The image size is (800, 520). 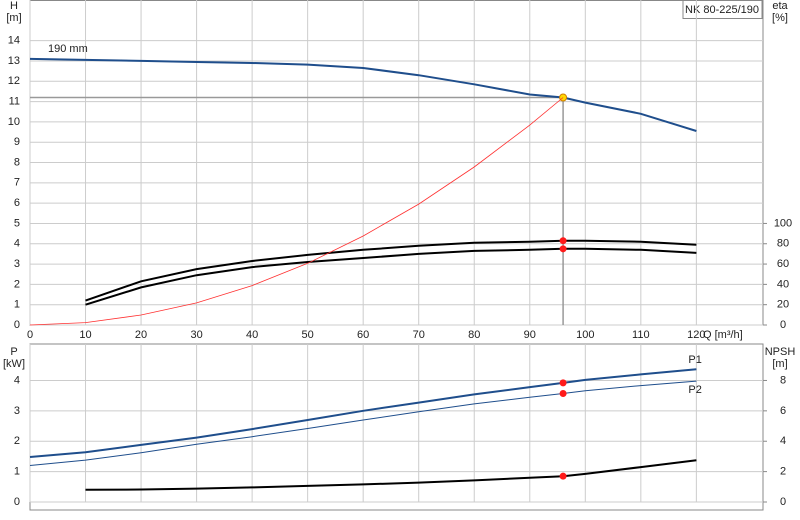 I want to click on y-tick-label: 14, so click(x=14, y=41).